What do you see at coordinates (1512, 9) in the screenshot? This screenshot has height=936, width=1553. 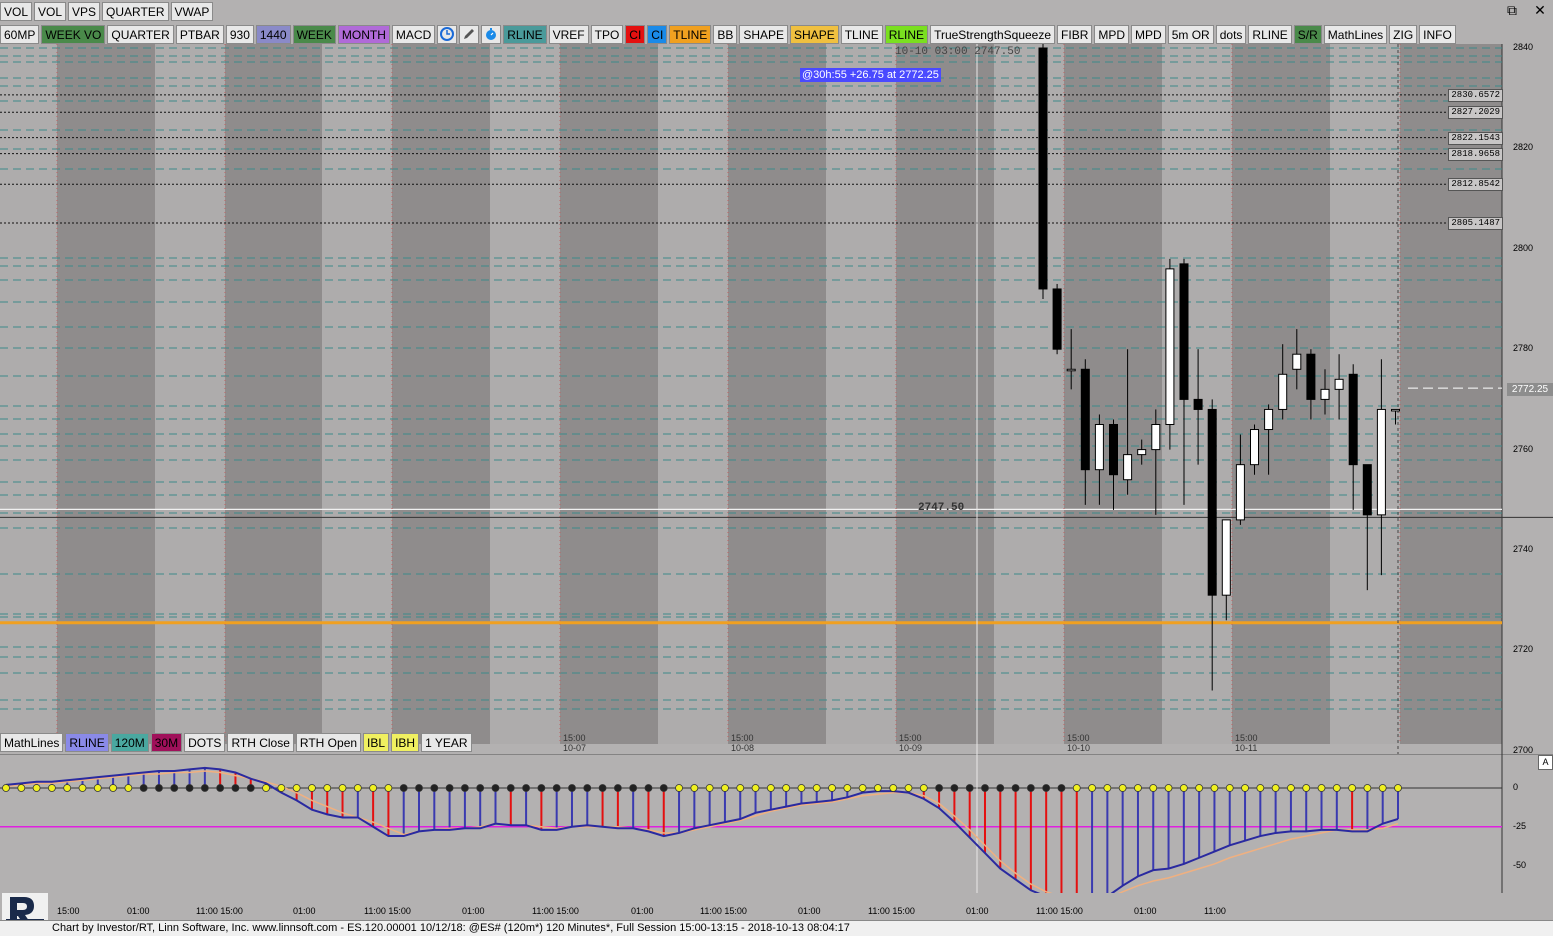 I see `restore-window-icon: ⧉` at bounding box center [1512, 9].